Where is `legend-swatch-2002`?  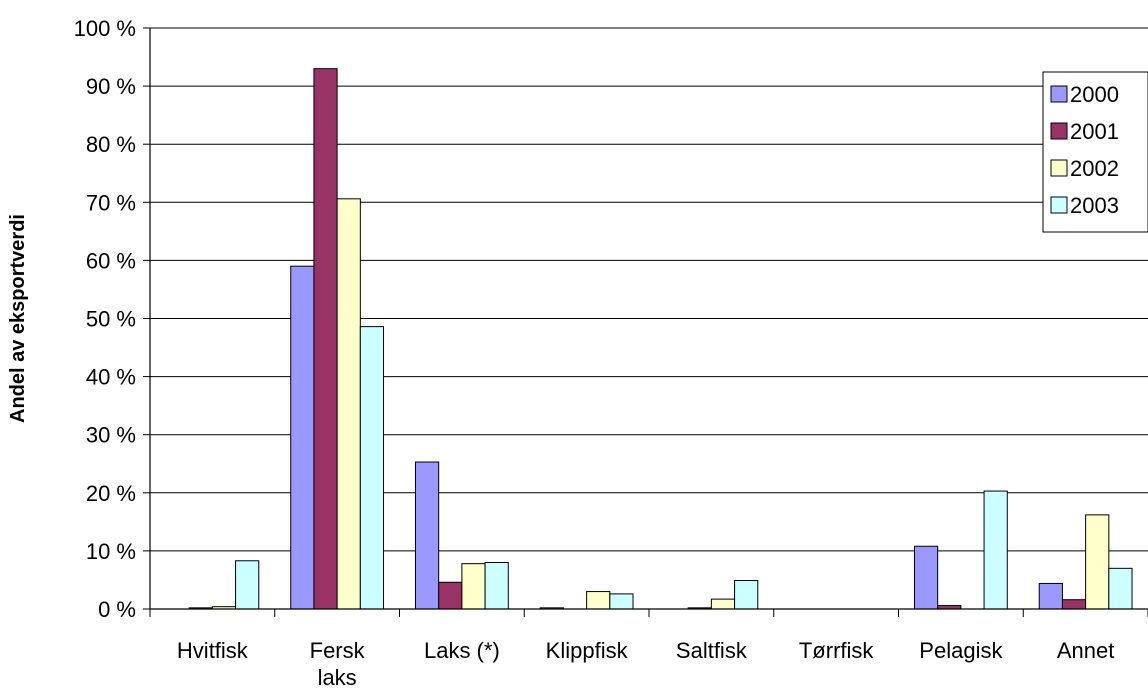
legend-swatch-2002 is located at coordinates (1059, 168).